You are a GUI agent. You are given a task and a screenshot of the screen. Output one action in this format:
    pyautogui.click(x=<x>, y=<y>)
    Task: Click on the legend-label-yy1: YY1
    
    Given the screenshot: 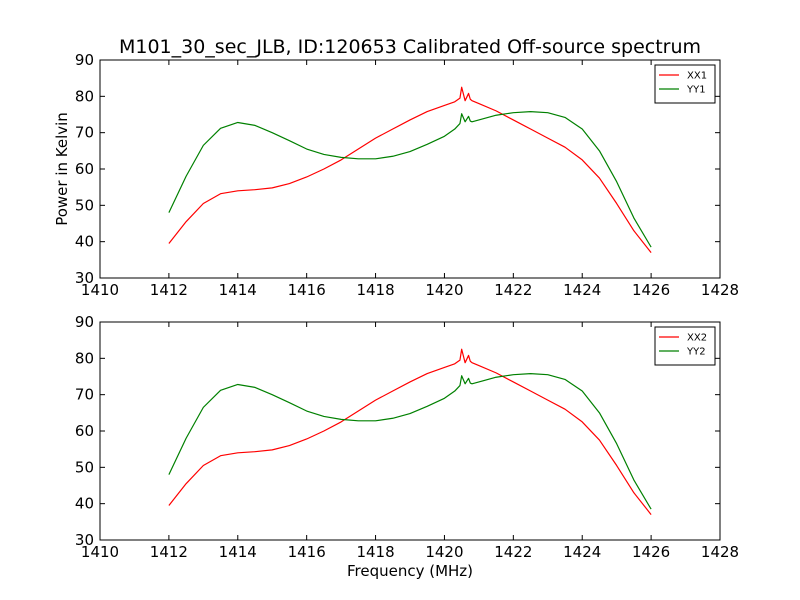 What is the action you would take?
    pyautogui.click(x=696, y=90)
    